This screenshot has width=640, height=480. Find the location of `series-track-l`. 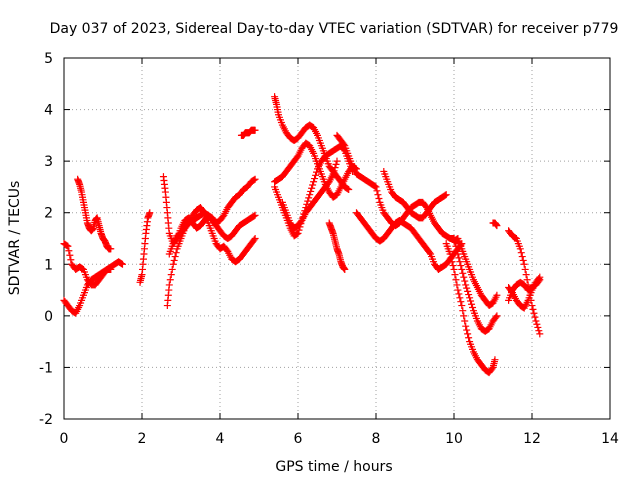

series-track-l is located at coordinates (309, 194).